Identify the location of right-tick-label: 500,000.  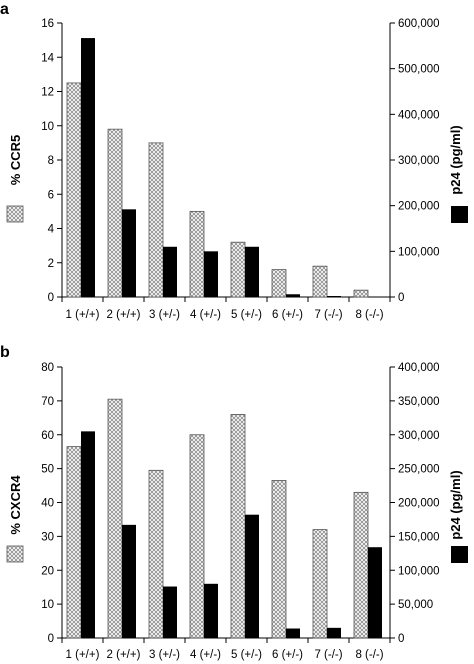
(419, 70).